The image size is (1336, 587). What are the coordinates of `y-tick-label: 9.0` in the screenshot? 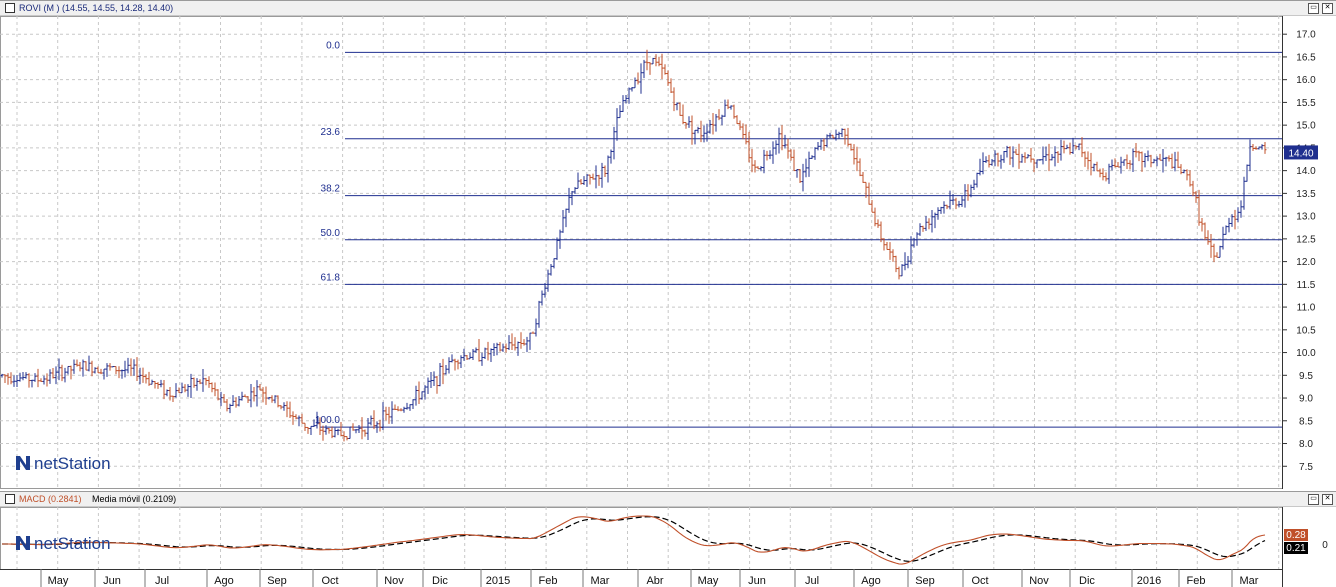 It's located at (1306, 399).